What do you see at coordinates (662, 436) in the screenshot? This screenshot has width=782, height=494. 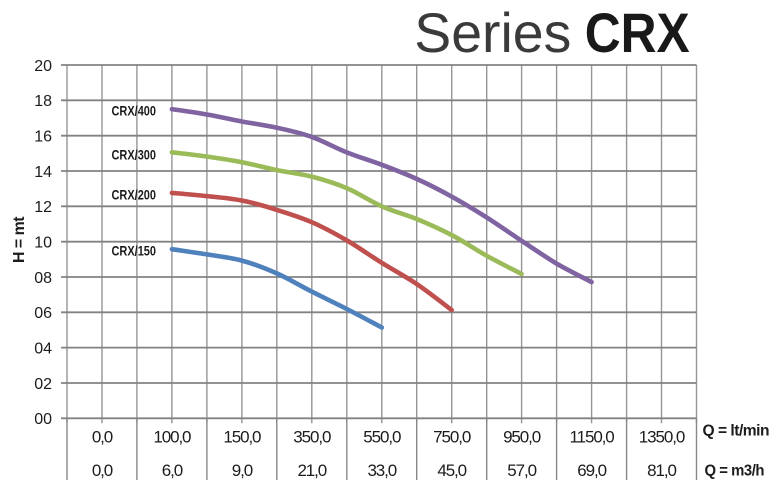 I see `svg-text: 1350,0` at bounding box center [662, 436].